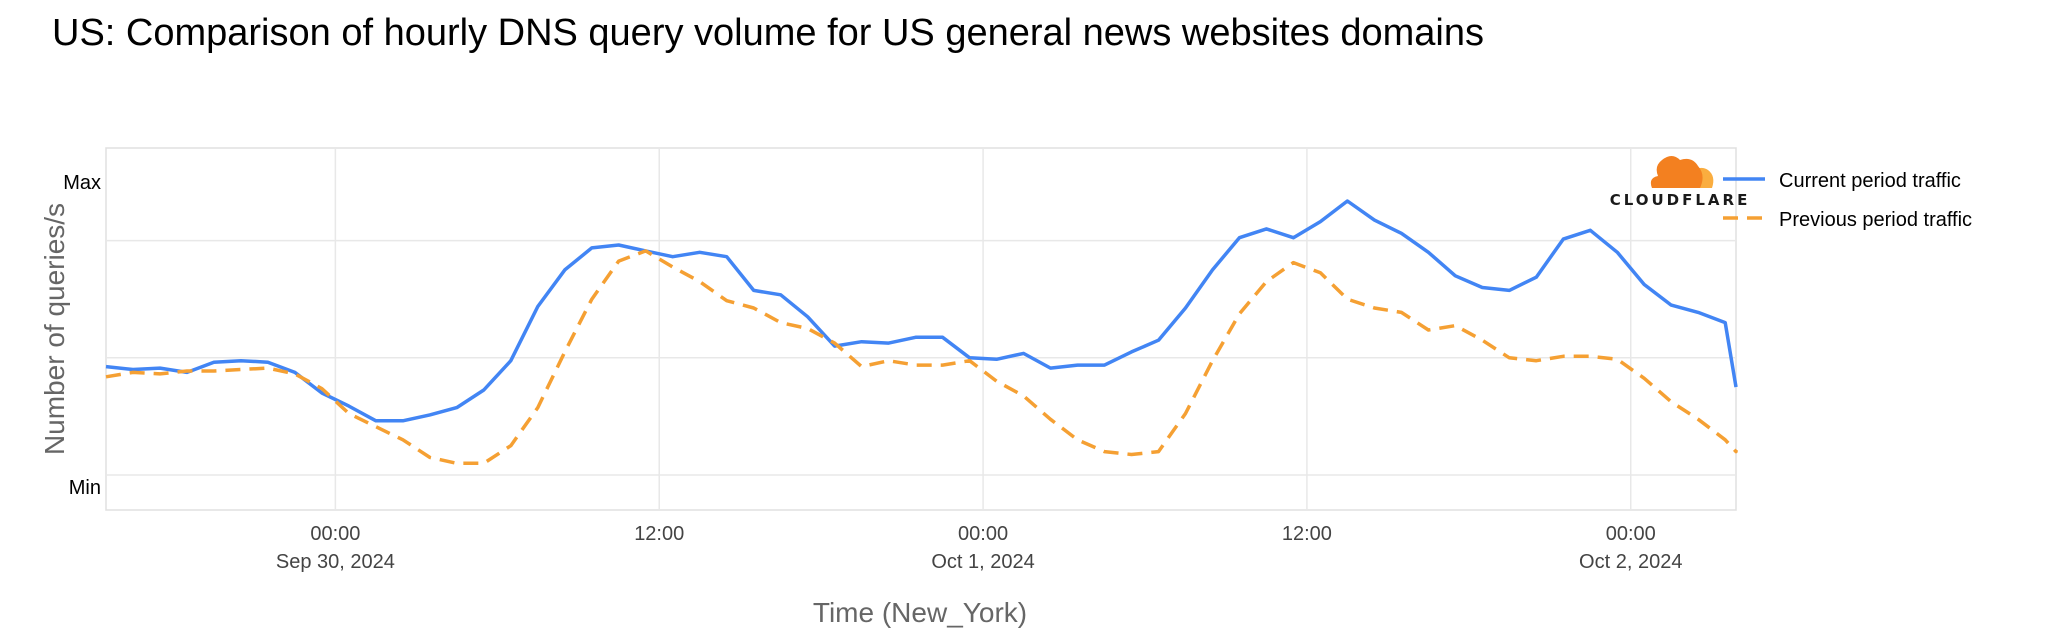 This screenshot has width=2058, height=636. Describe the element at coordinates (1682, 172) in the screenshot. I see `cloud-icon` at that location.